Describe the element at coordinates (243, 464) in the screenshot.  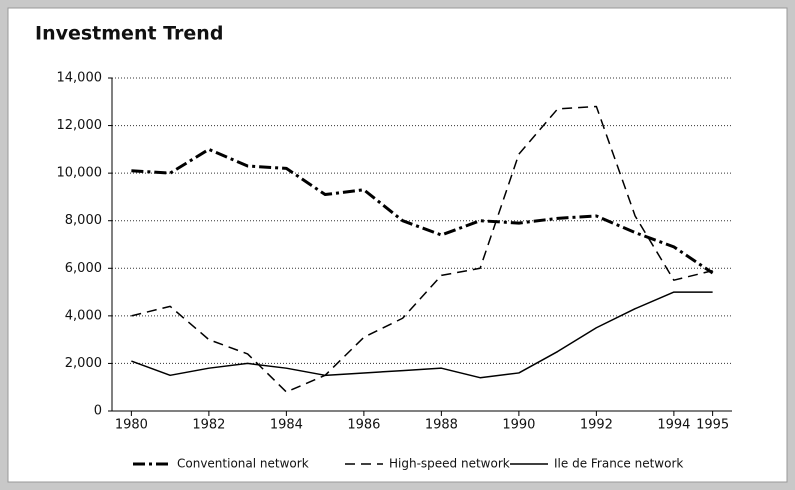
I see `legend-label: Conventional network` at that location.